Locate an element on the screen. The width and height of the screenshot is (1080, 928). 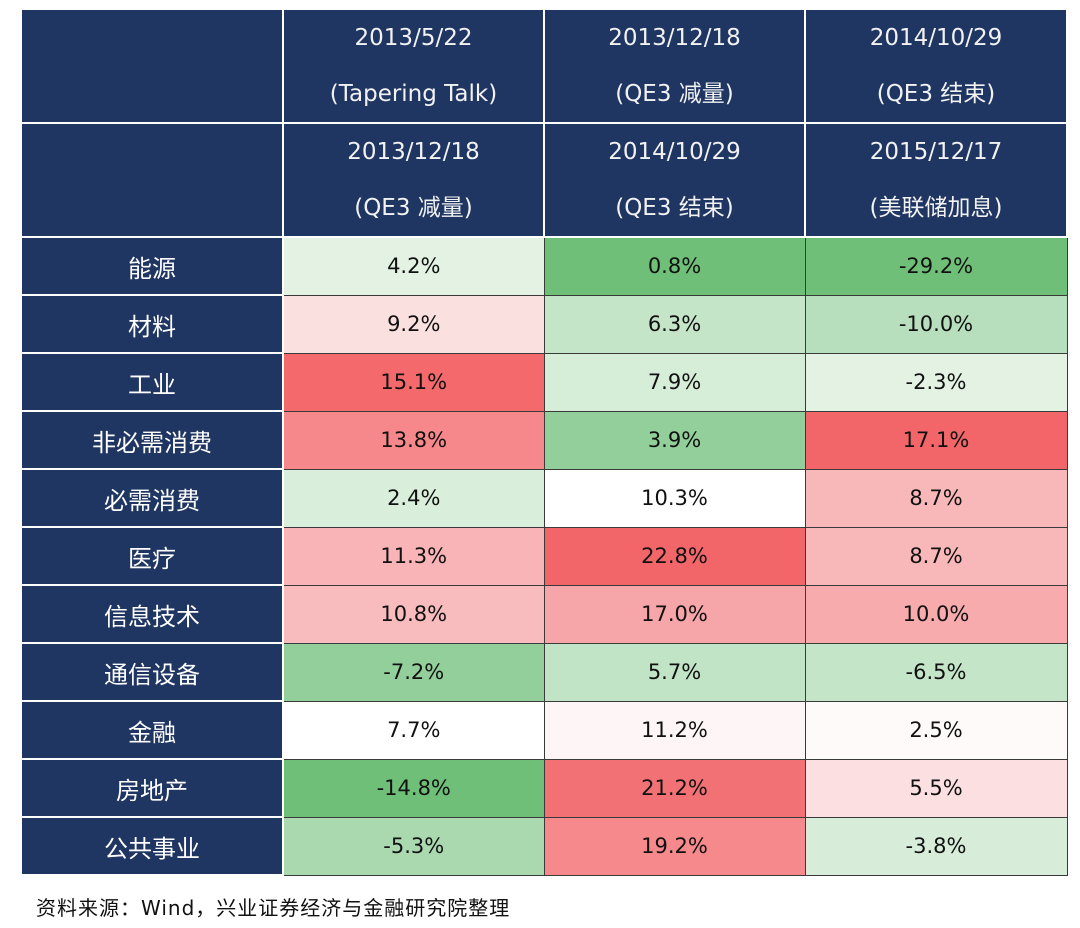
table-row: 信息技术 10.8% 17.0% 10.0% is located at coordinates (544, 614).